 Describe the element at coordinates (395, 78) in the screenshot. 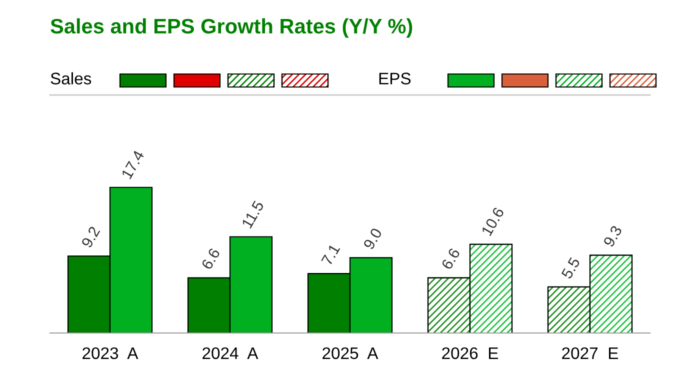

I see `legend-label: EPS` at that location.